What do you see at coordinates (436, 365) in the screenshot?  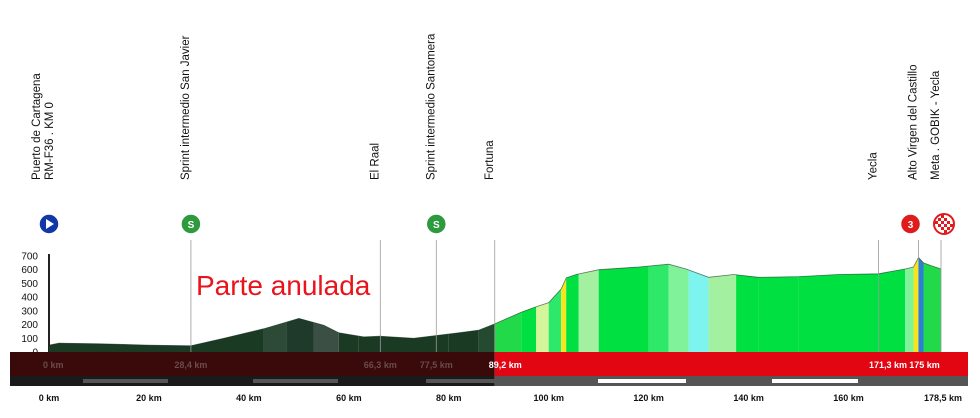 I see `bar-km-label: 77,5 km` at bounding box center [436, 365].